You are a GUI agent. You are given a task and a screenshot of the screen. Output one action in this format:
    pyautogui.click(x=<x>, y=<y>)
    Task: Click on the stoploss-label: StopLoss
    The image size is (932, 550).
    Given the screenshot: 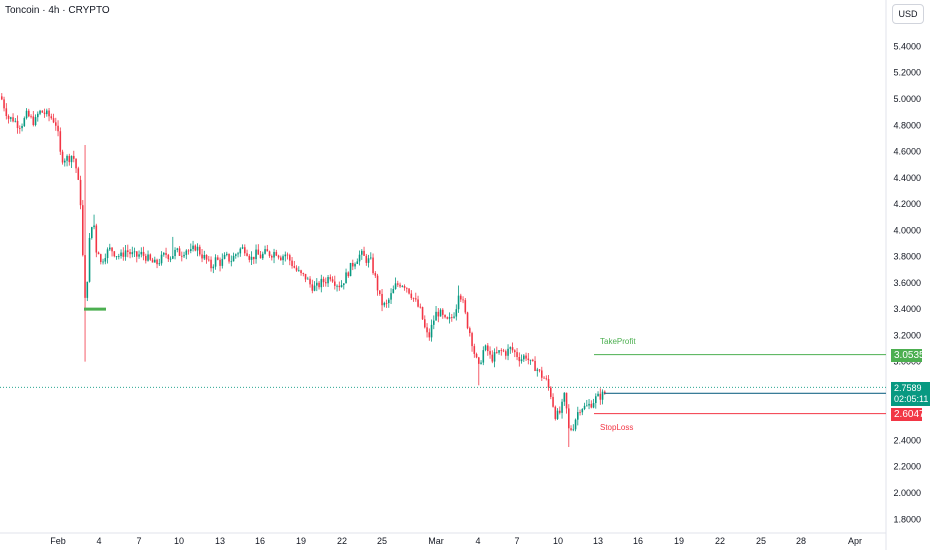 What is the action you would take?
    pyautogui.click(x=617, y=427)
    